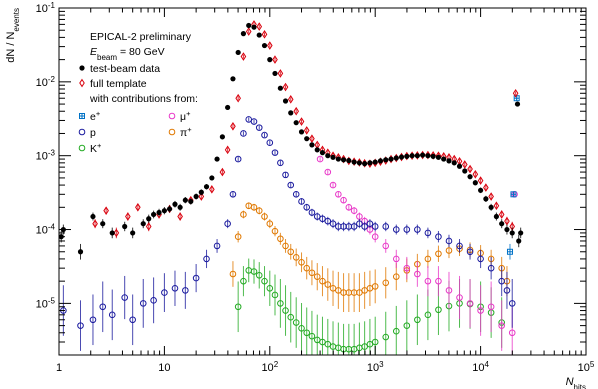 Image resolution: width=598 pixels, height=389 pixels. I want to click on legend-header: with contributions from:, so click(143, 99).